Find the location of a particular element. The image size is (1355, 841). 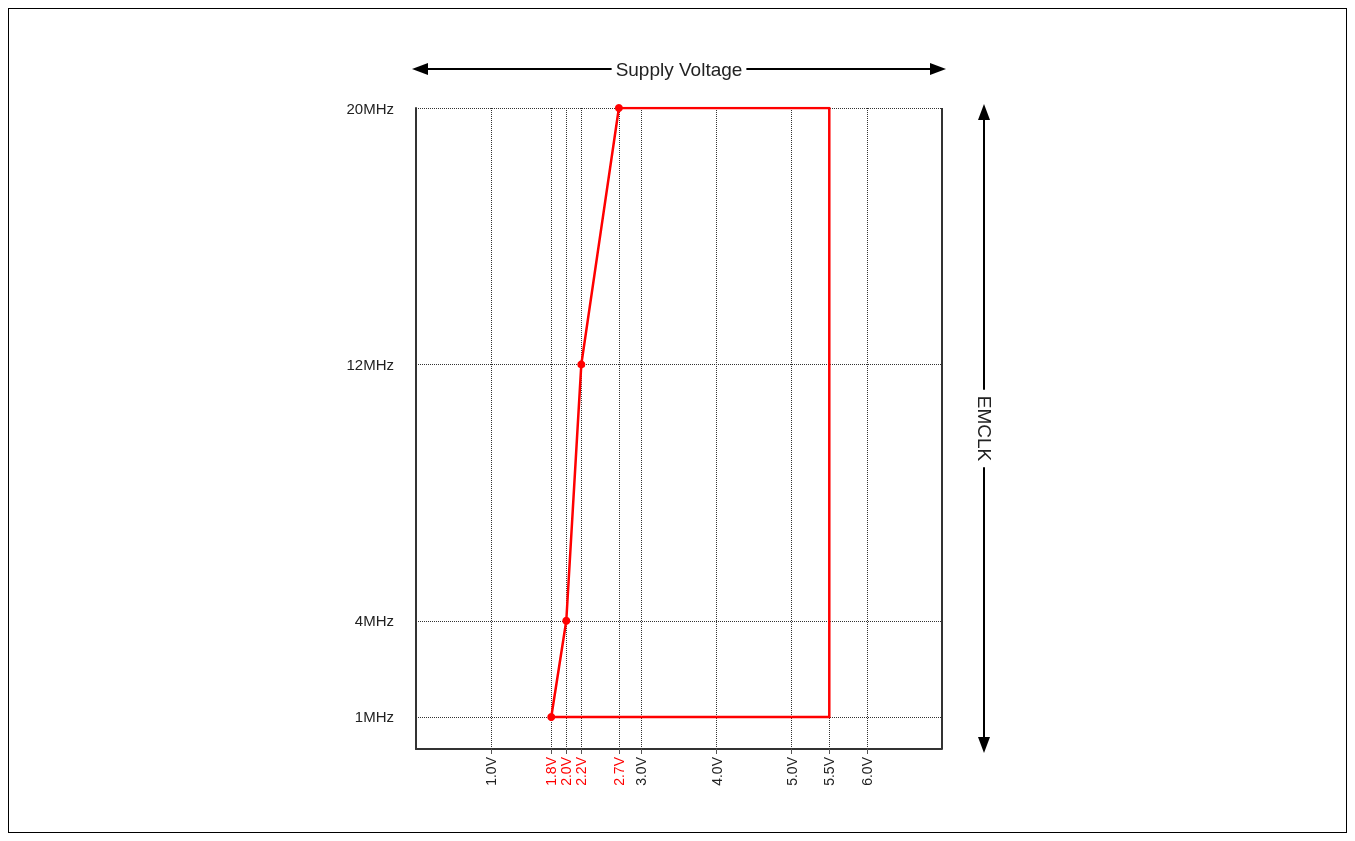

y-tick-label: 1MHz is located at coordinates (374, 717).